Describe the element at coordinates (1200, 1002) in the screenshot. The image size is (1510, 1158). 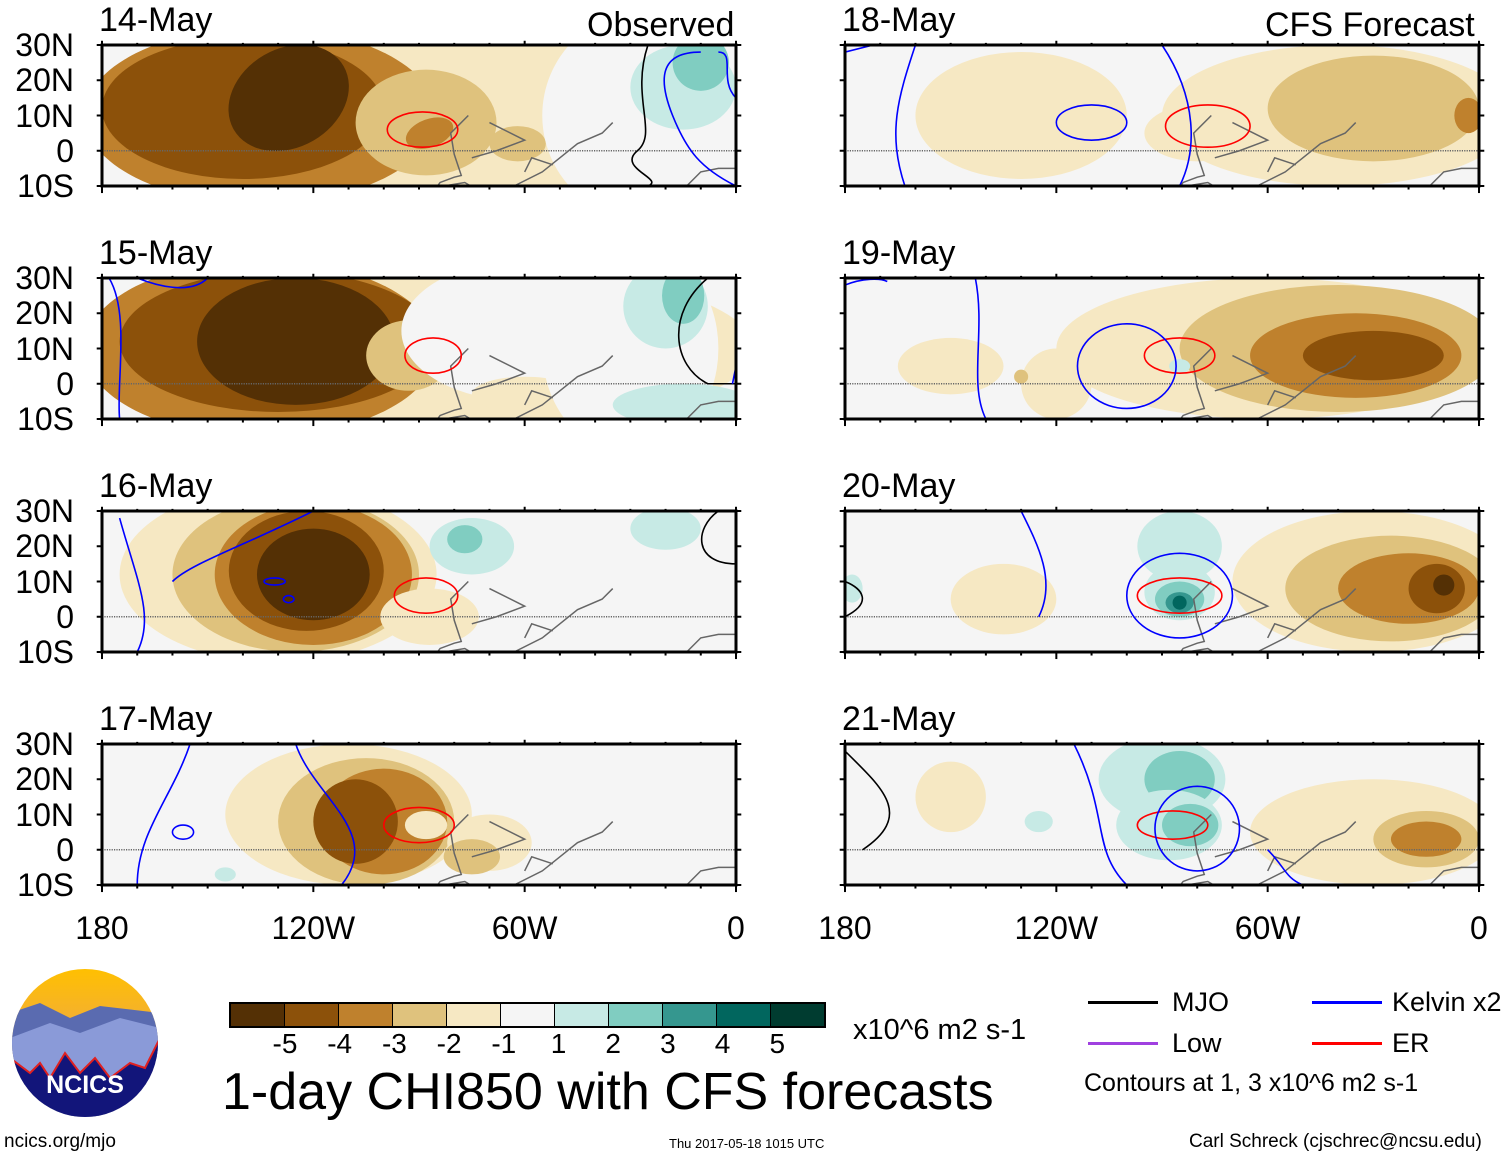
I see `mjo-legend-label: MJO` at that location.